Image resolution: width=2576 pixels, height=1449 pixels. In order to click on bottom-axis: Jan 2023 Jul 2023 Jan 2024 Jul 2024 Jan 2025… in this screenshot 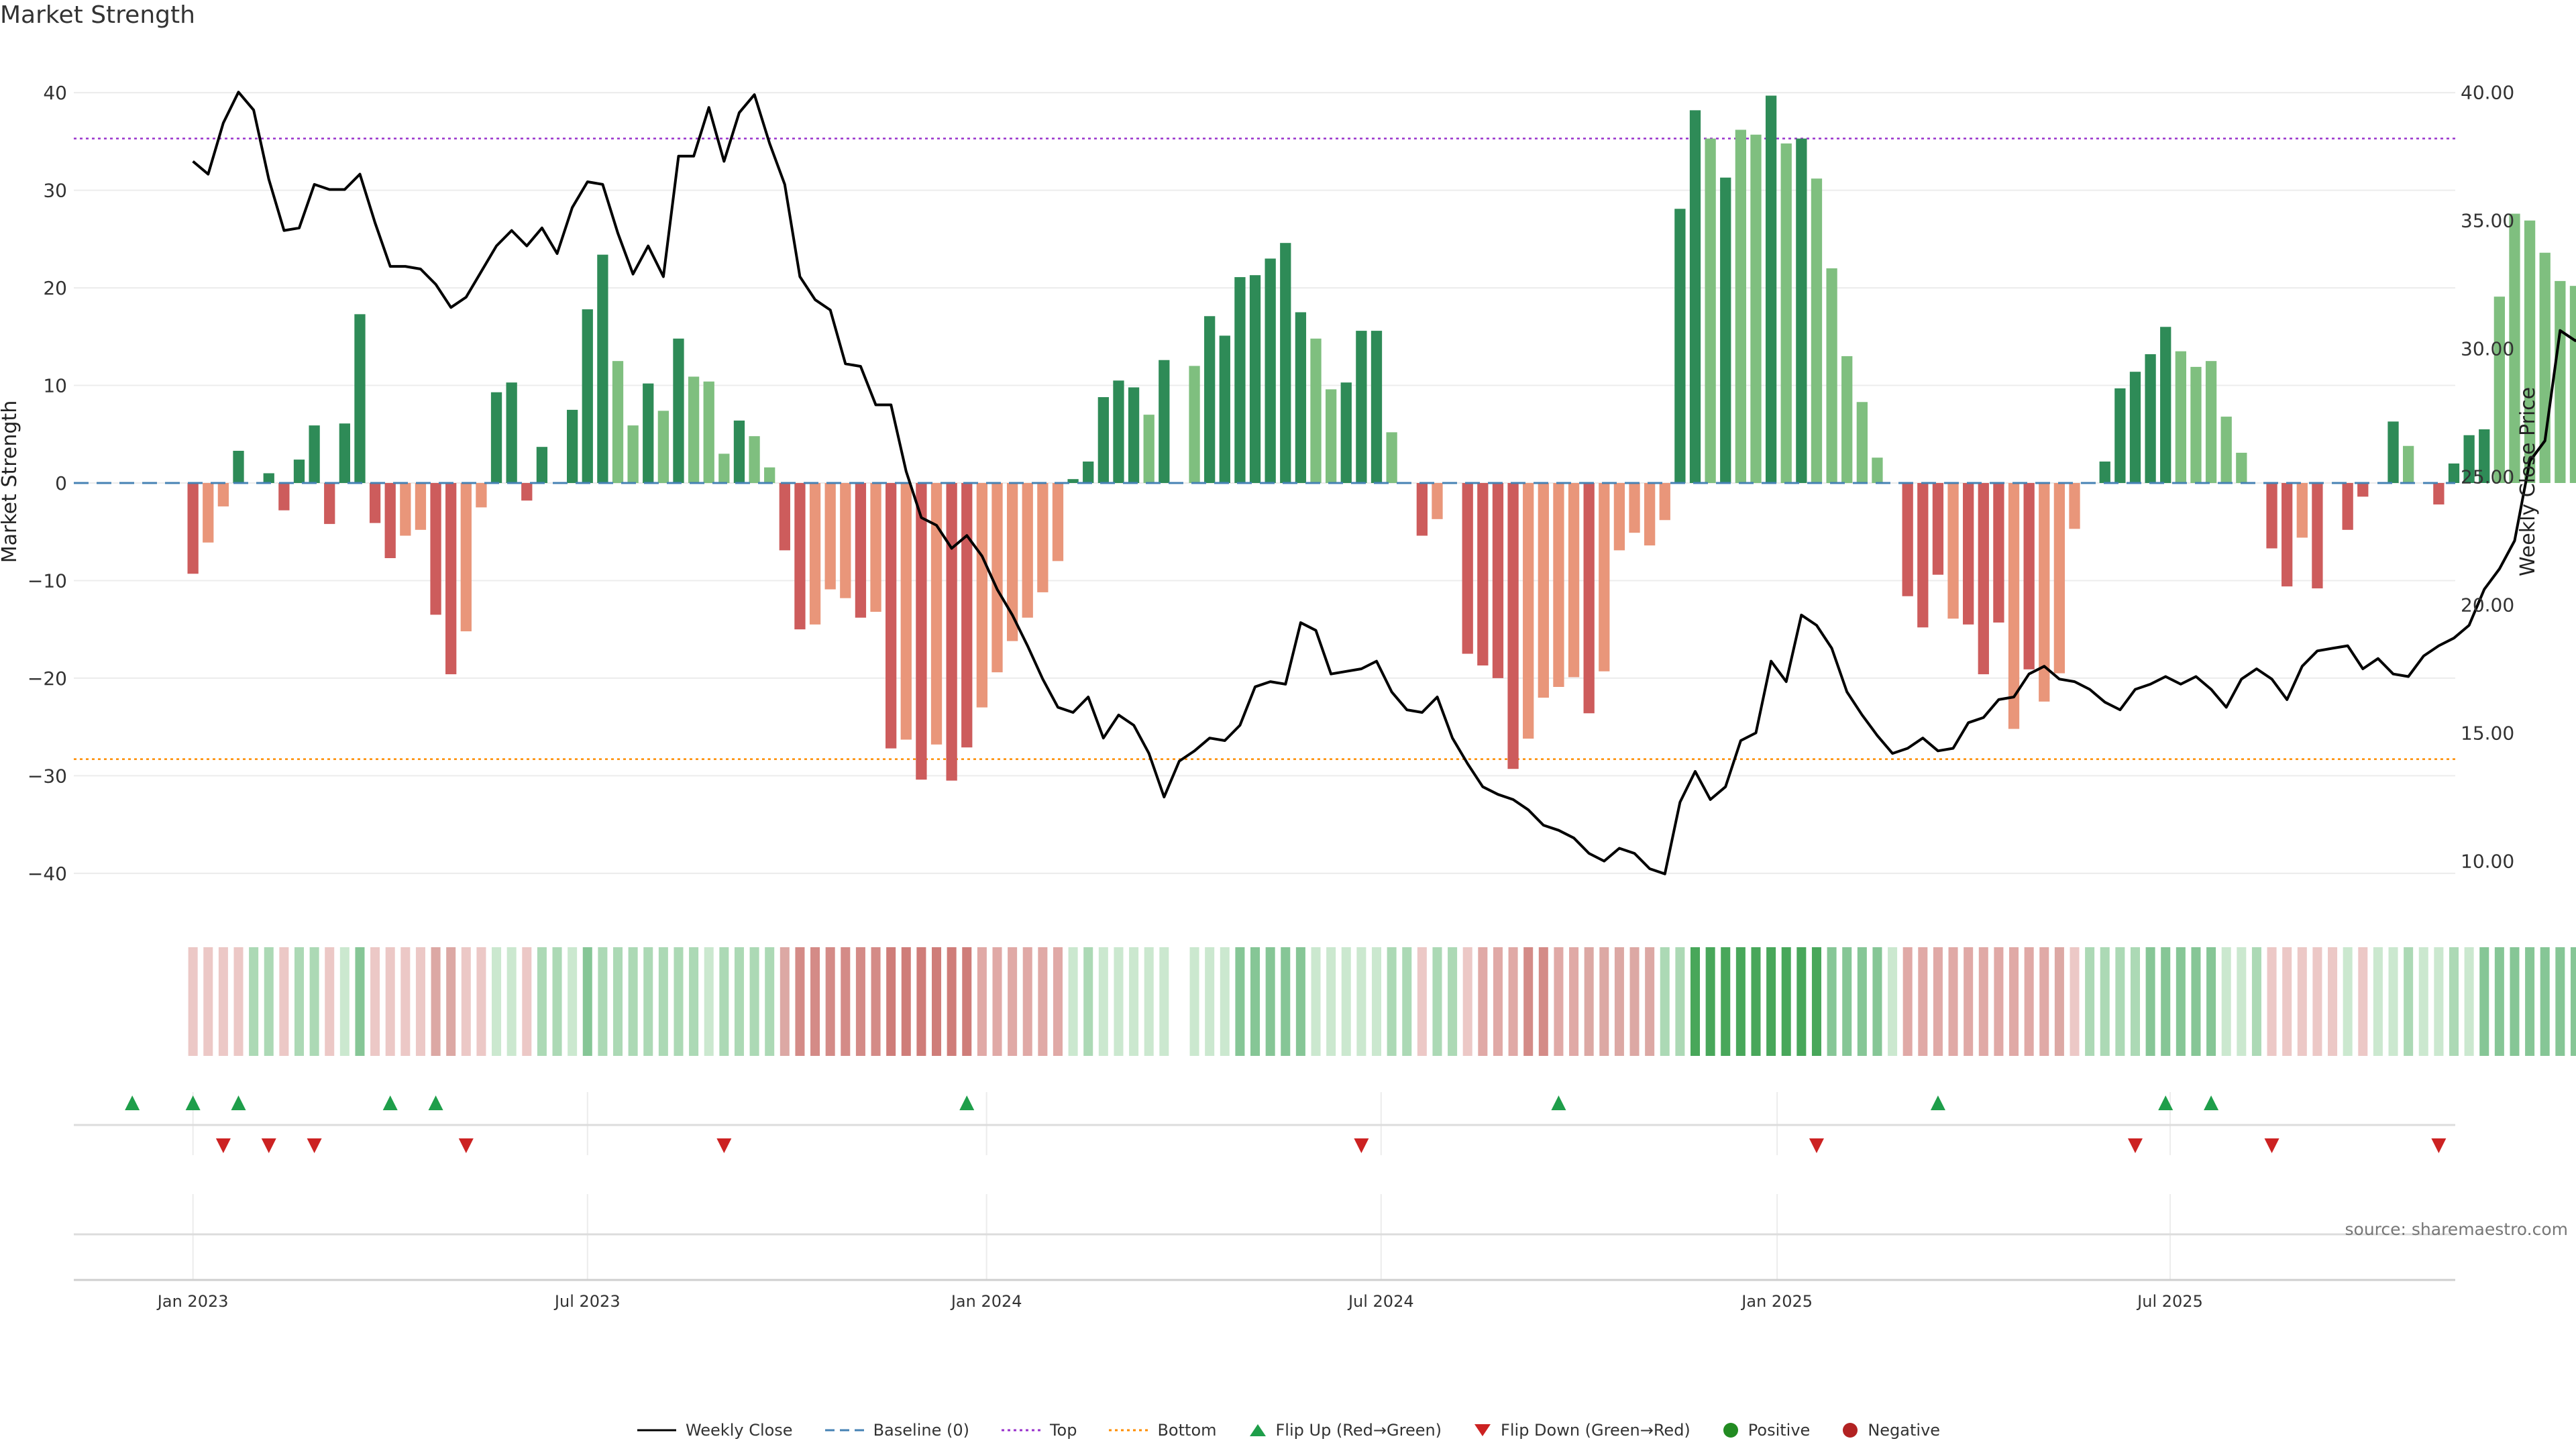, I will do `click(1264, 1272)`.